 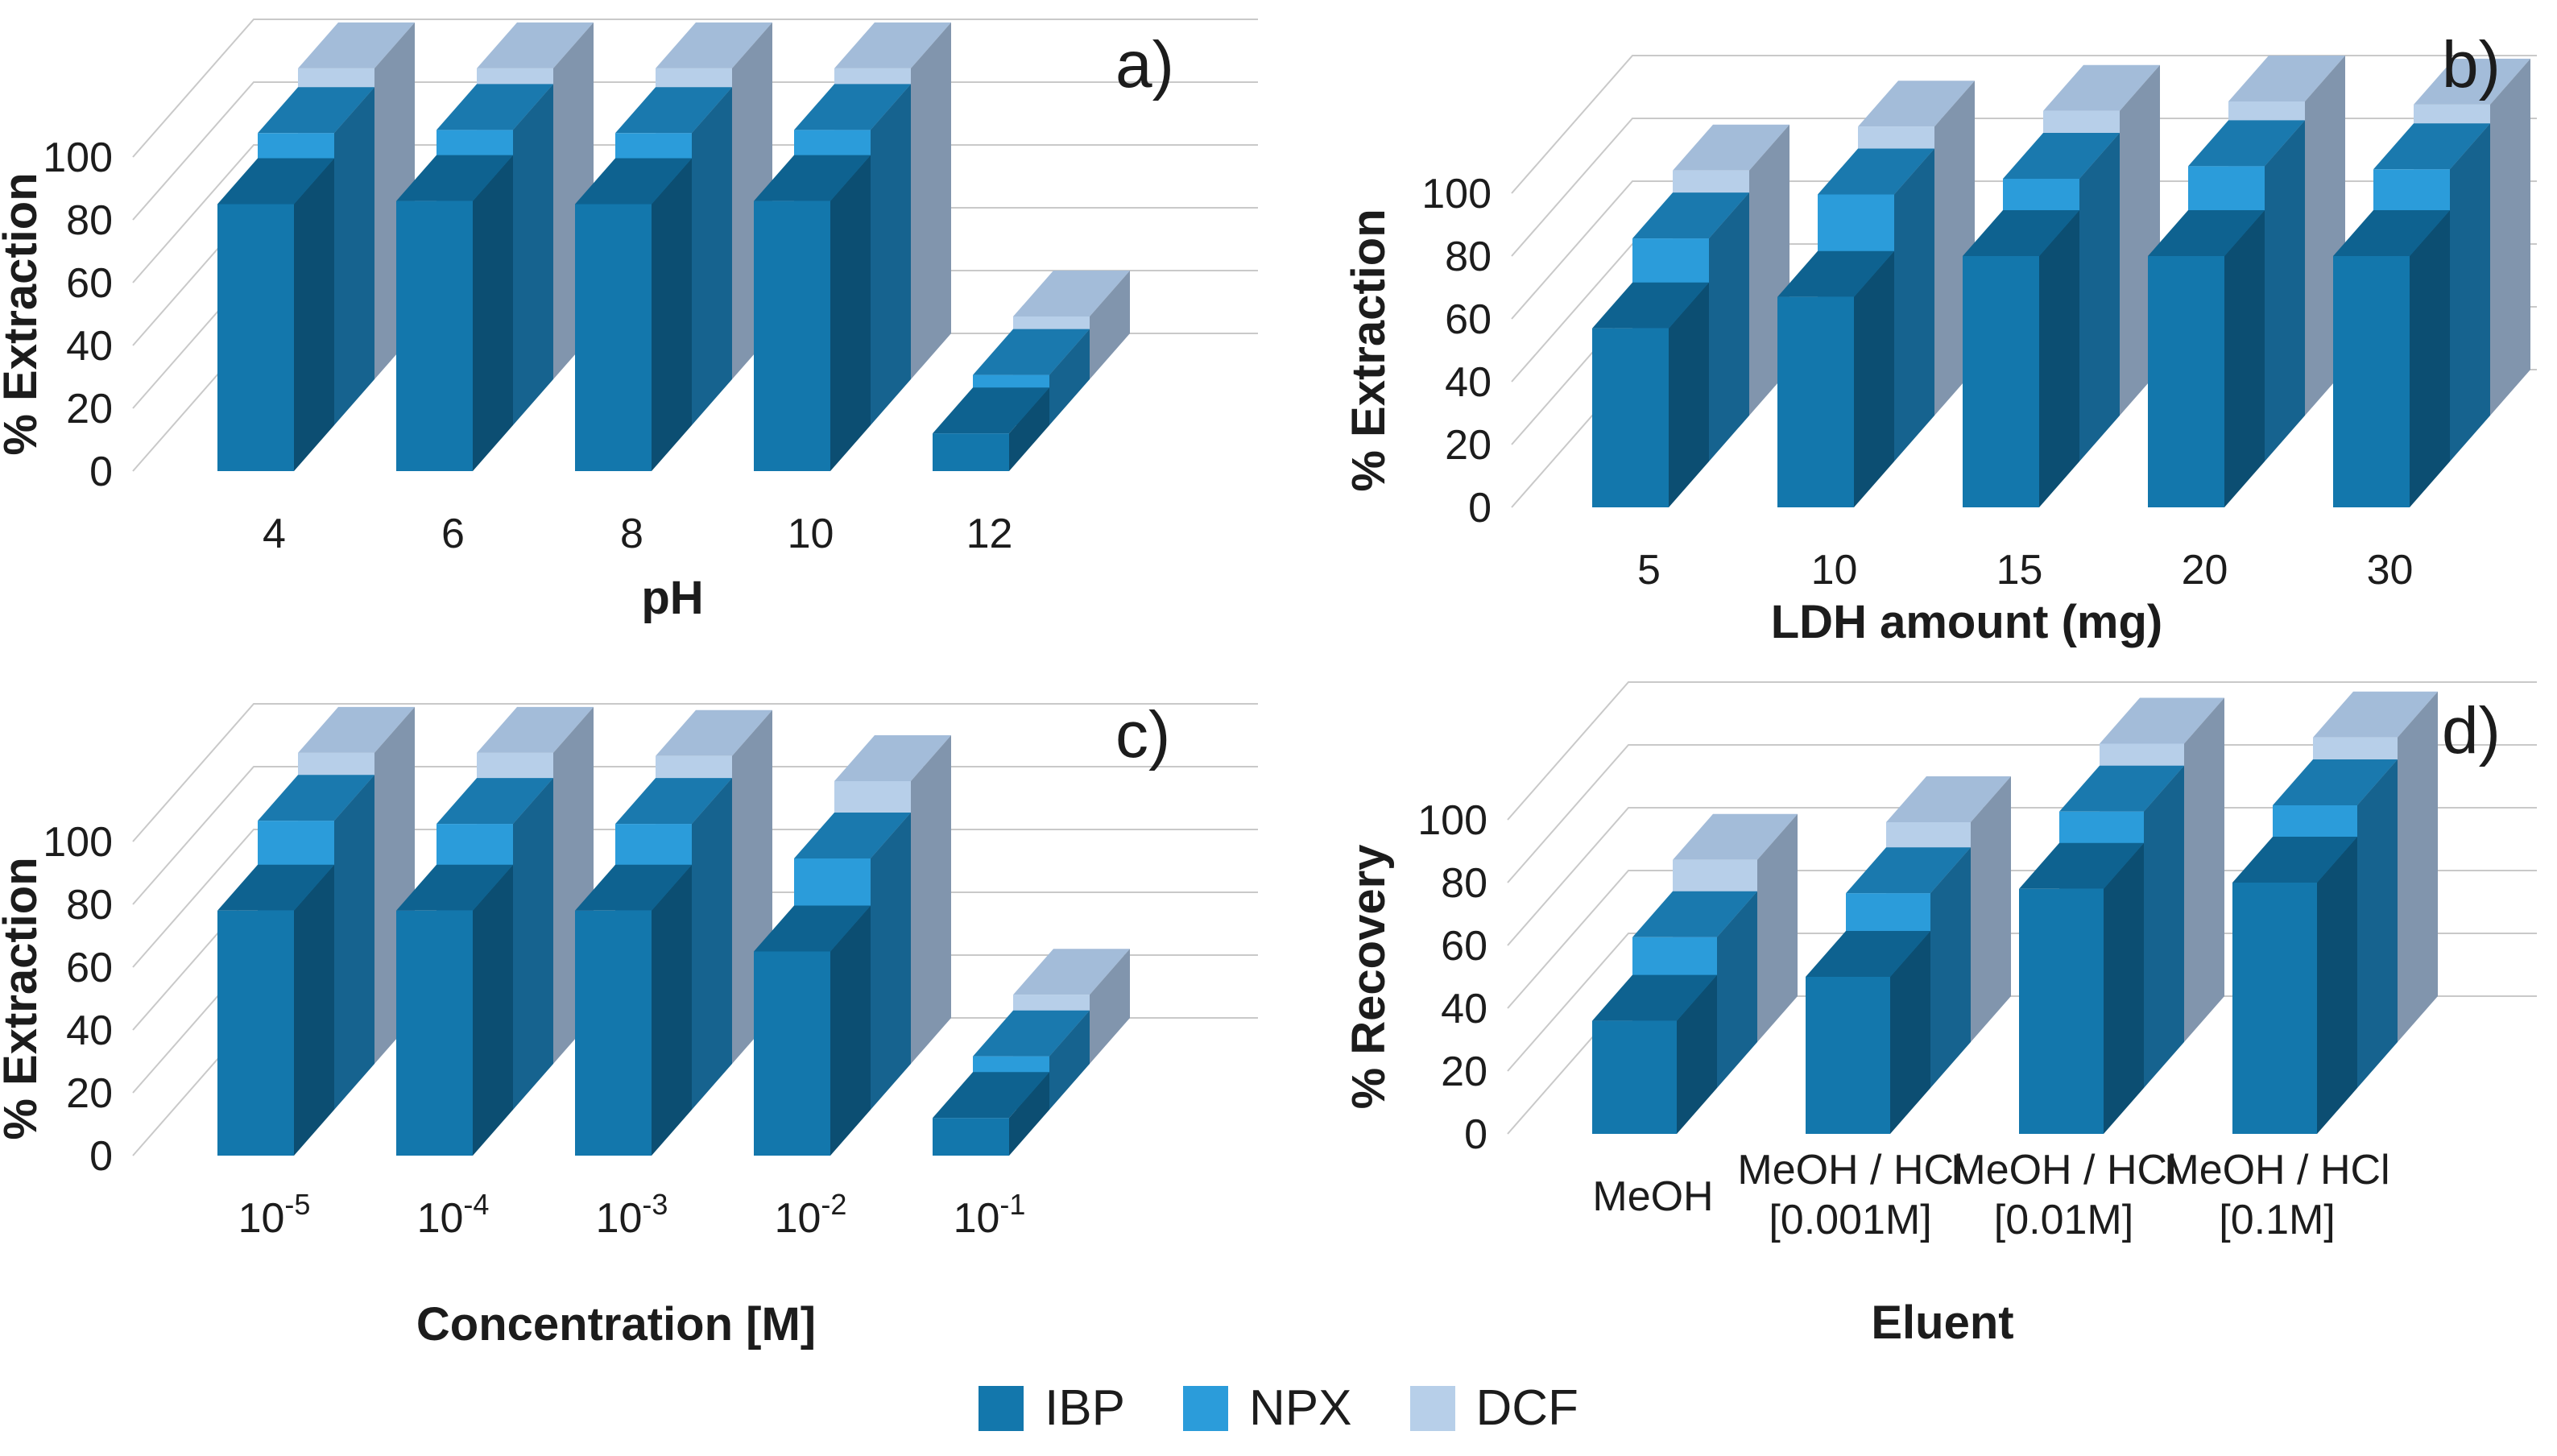 What do you see at coordinates (2063, 1220) in the screenshot?
I see `category-label: [0.01M]` at bounding box center [2063, 1220].